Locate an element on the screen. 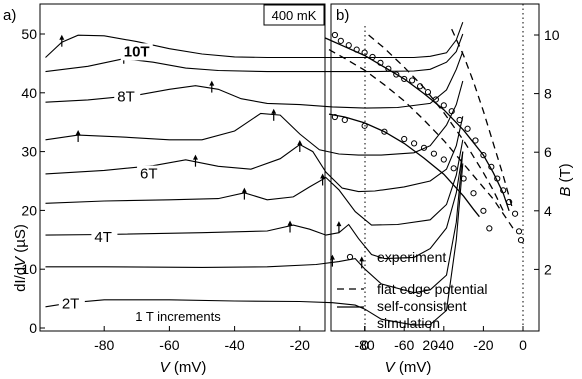  panel-a-y-tick-label: 10 is located at coordinates (29, 269).